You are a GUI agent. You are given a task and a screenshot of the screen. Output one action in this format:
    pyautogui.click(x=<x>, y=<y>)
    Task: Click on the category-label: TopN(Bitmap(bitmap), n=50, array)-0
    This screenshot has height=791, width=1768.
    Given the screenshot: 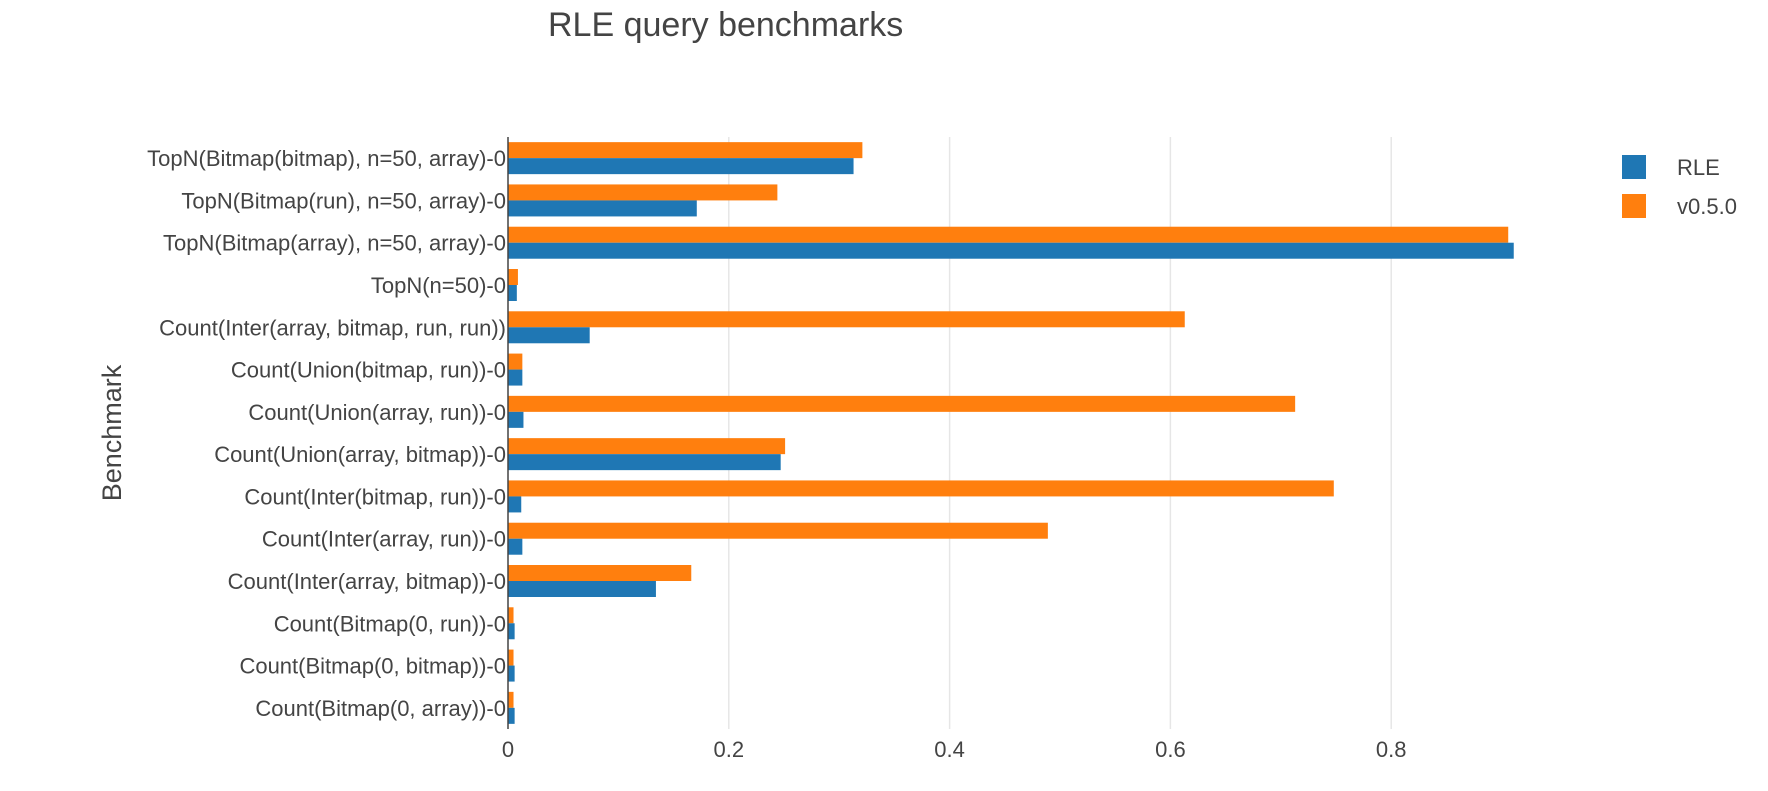 What is the action you would take?
    pyautogui.click(x=326, y=158)
    